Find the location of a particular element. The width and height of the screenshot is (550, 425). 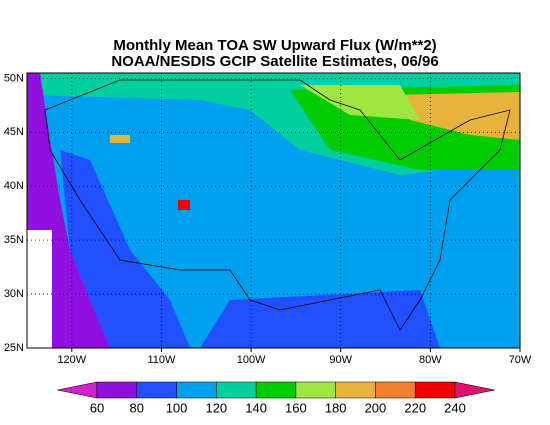

x-tick-label: 70W is located at coordinates (520, 360).